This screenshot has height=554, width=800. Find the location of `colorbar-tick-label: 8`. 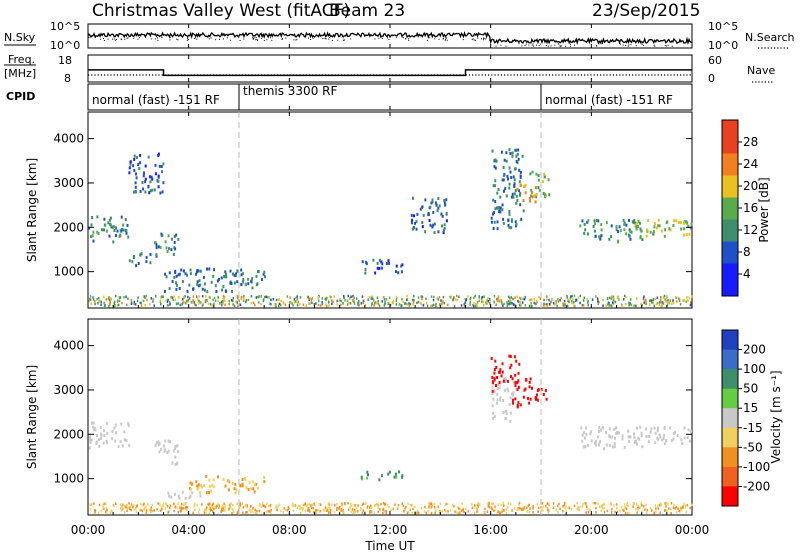

colorbar-tick-label: 8 is located at coordinates (747, 252).